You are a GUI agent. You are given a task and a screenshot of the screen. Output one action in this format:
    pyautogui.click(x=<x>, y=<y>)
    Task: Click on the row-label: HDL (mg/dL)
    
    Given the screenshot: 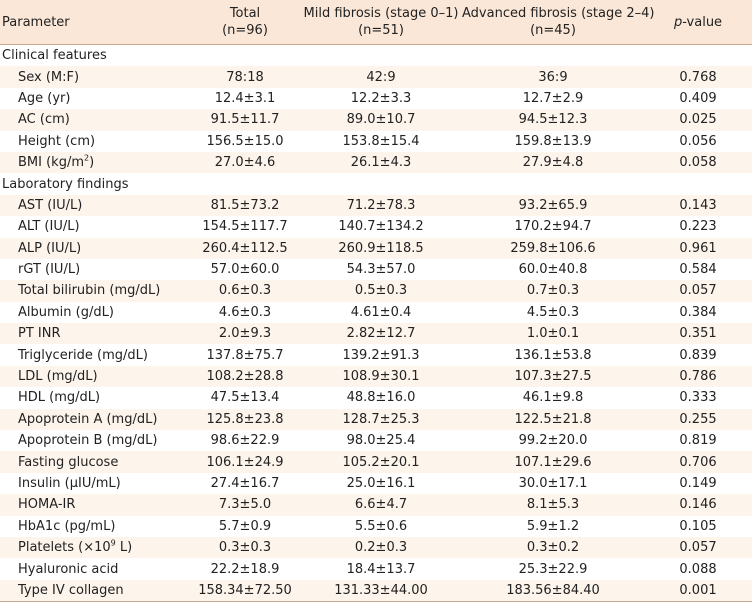 What is the action you would take?
    pyautogui.click(x=59, y=398)
    